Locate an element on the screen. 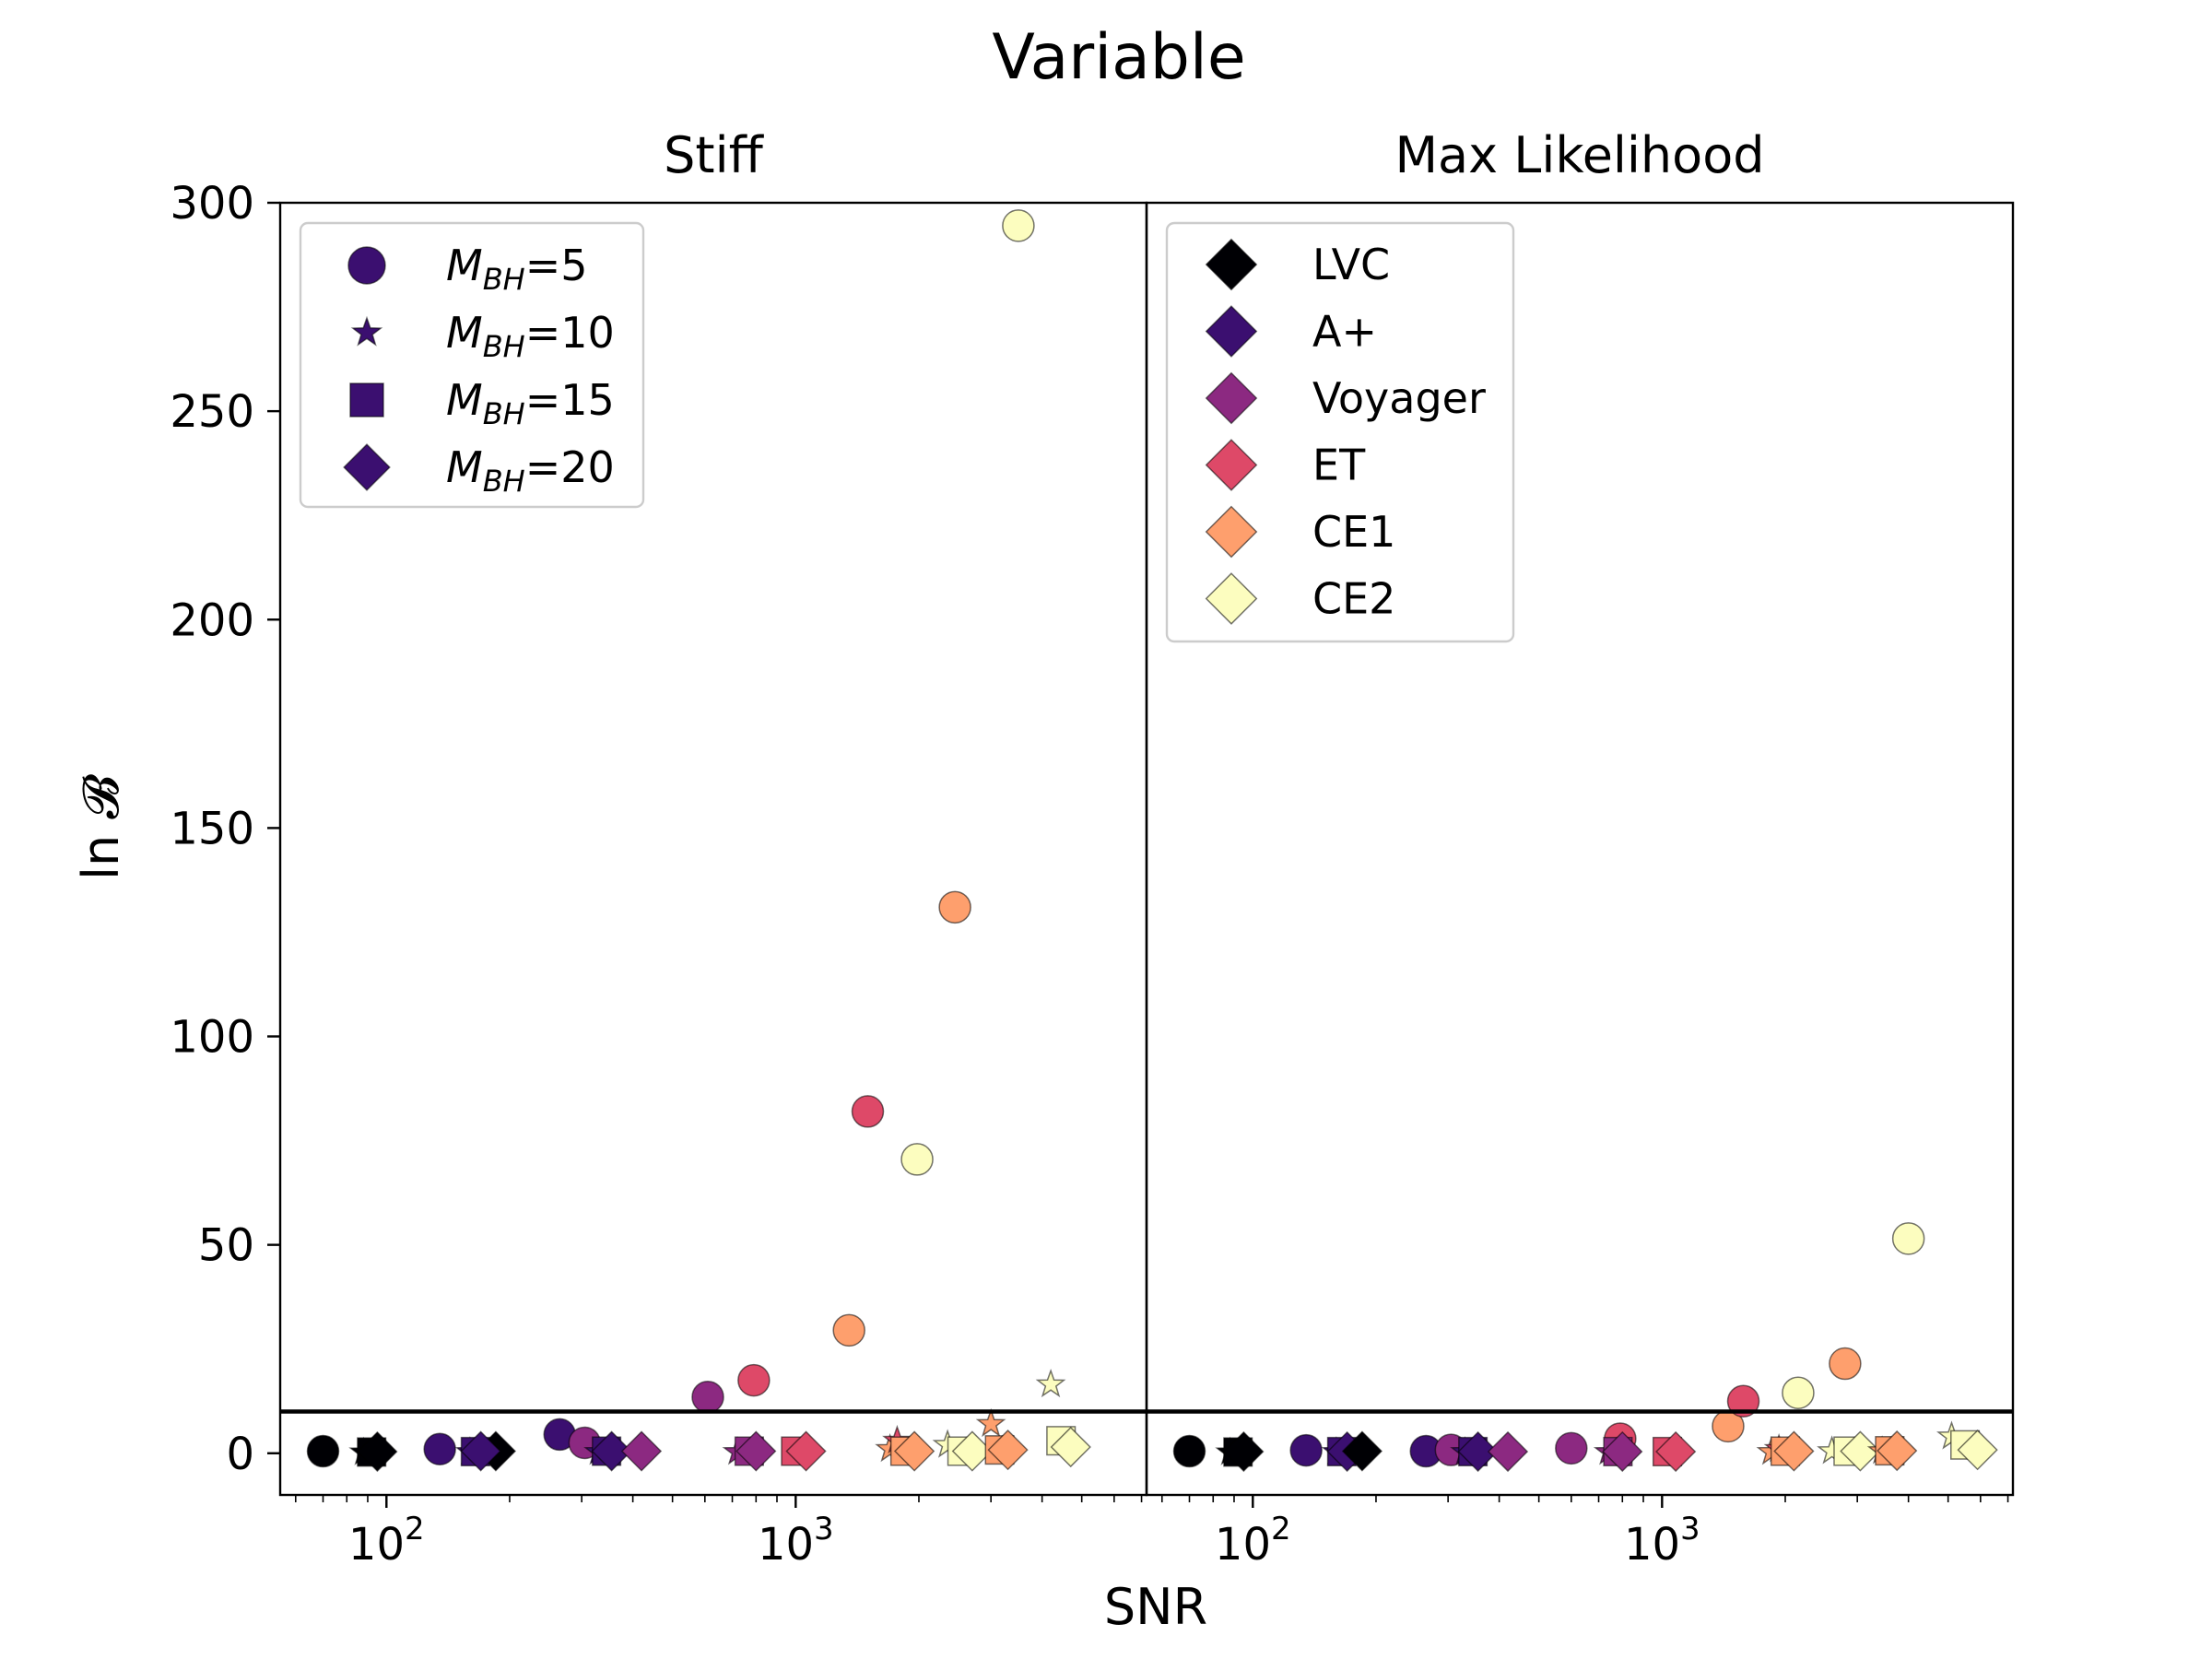 This screenshot has width=2212, height=1659. y-axis-label: ln 𝓑 is located at coordinates (101, 827).